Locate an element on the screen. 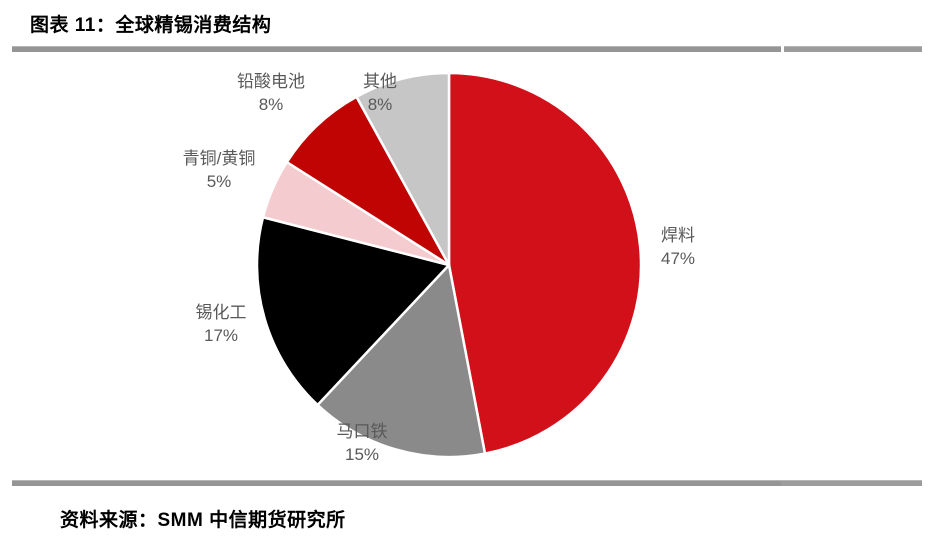 This screenshot has height=550, width=934. top-divider-segment-right is located at coordinates (853, 49).